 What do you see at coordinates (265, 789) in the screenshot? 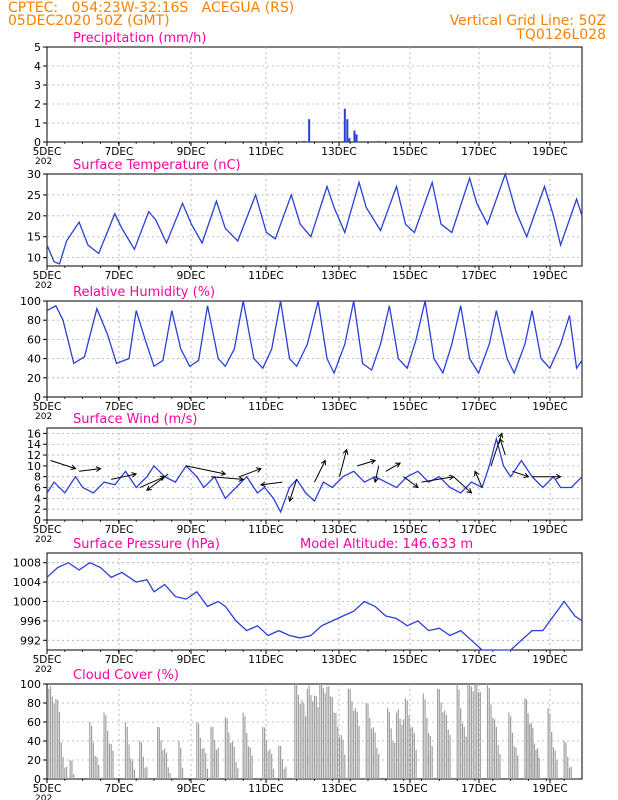
I see `cloud-xtick-label: 11DEC` at bounding box center [265, 789].